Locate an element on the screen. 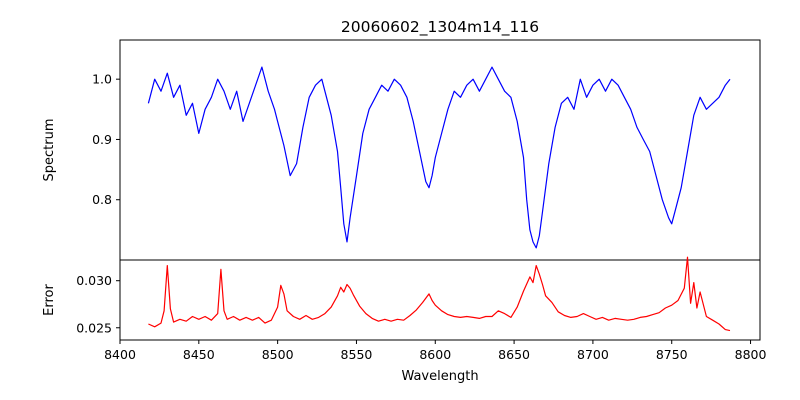  xtick-label: 8800 is located at coordinates (751, 354).